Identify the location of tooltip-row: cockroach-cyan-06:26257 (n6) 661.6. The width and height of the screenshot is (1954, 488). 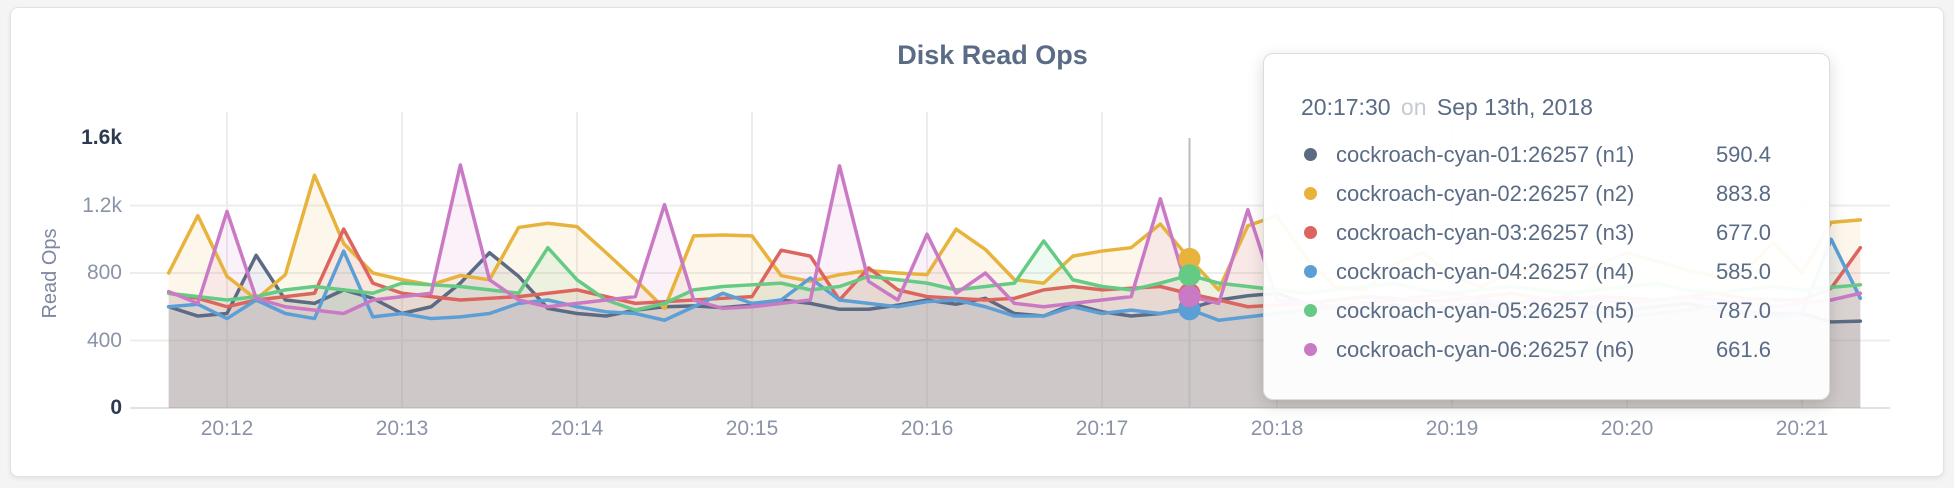
(1536, 349).